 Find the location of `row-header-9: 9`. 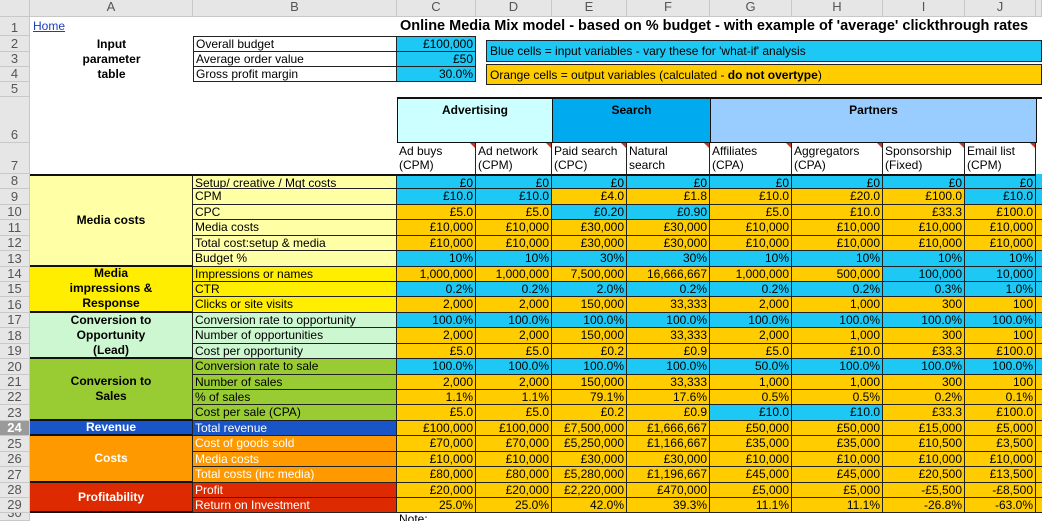

row-header-9: 9 is located at coordinates (15, 197).